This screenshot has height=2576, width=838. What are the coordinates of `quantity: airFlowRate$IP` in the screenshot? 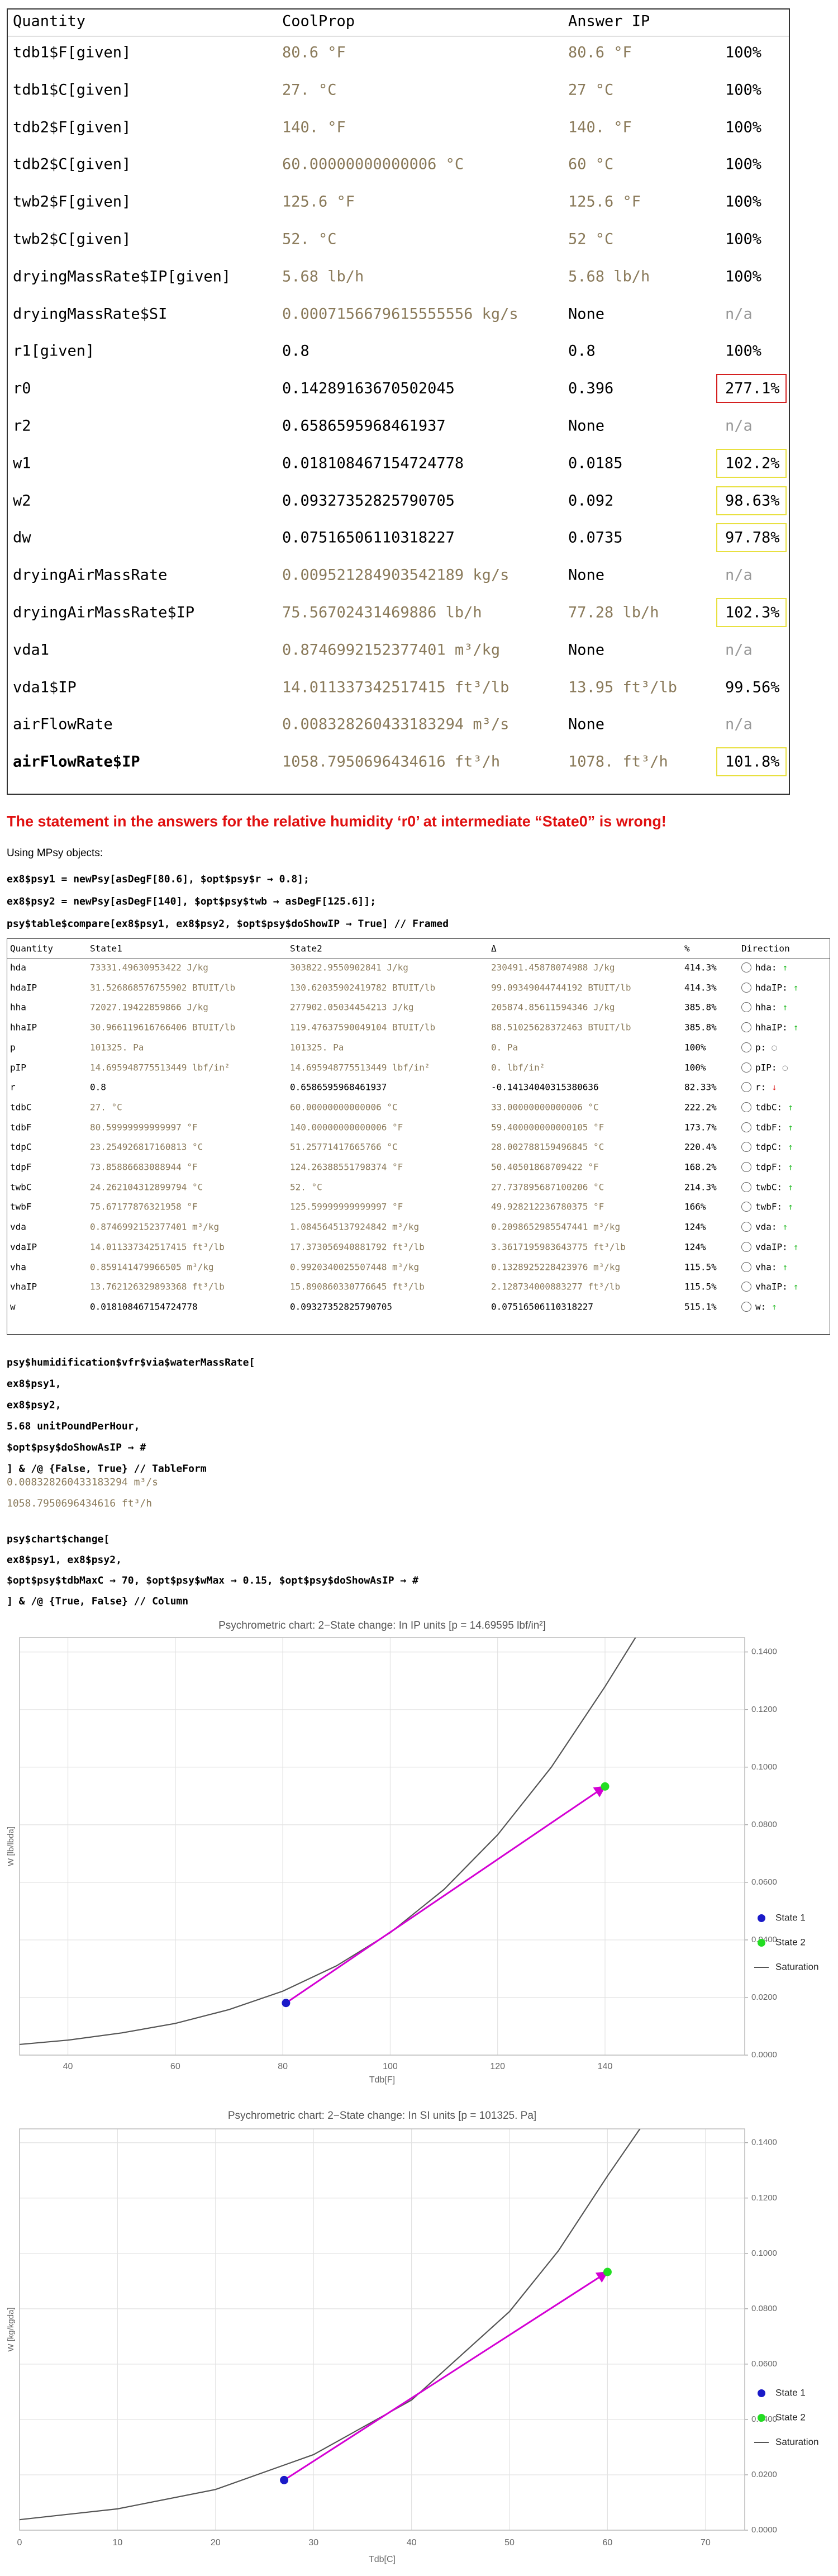 It's located at (76, 762).